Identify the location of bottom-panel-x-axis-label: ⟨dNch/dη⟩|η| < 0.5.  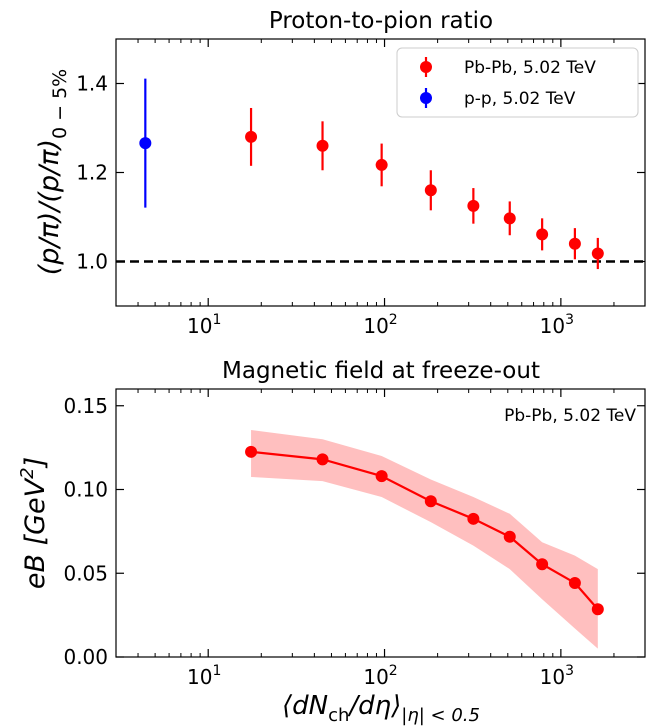
(381, 708).